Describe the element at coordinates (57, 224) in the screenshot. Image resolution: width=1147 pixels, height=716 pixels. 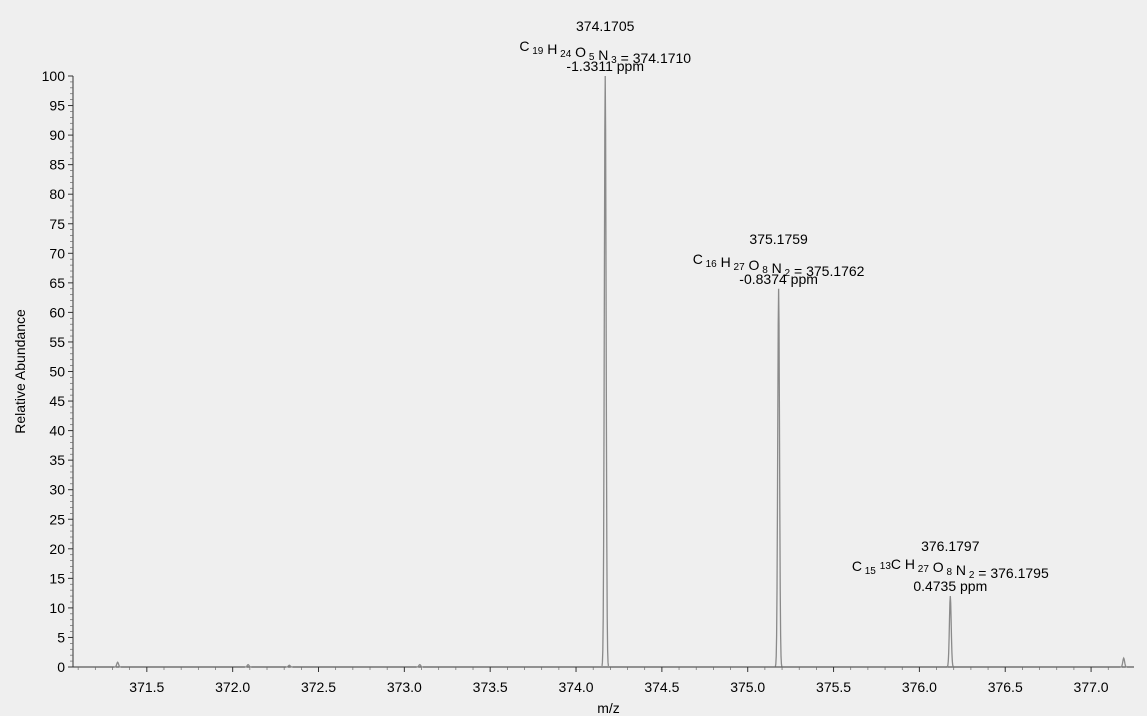
I see `y-tick-label: 75` at that location.